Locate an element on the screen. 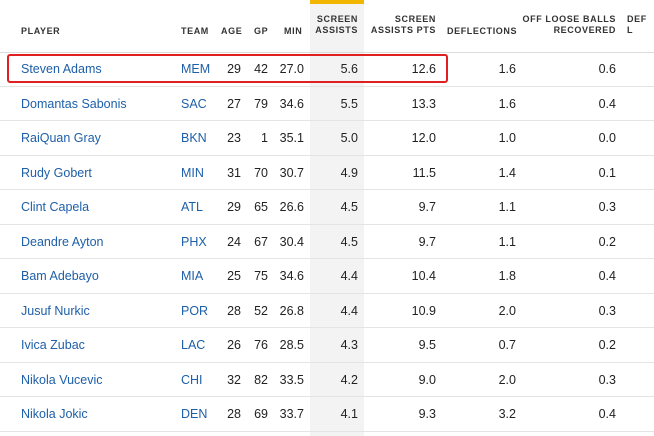 The width and height of the screenshot is (654, 436). min-value: 33.5 is located at coordinates (291, 379).